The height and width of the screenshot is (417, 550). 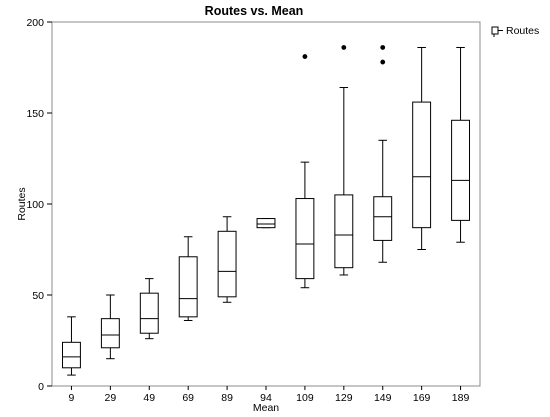 I want to click on y-tick-label: 50, so click(x=38, y=296).